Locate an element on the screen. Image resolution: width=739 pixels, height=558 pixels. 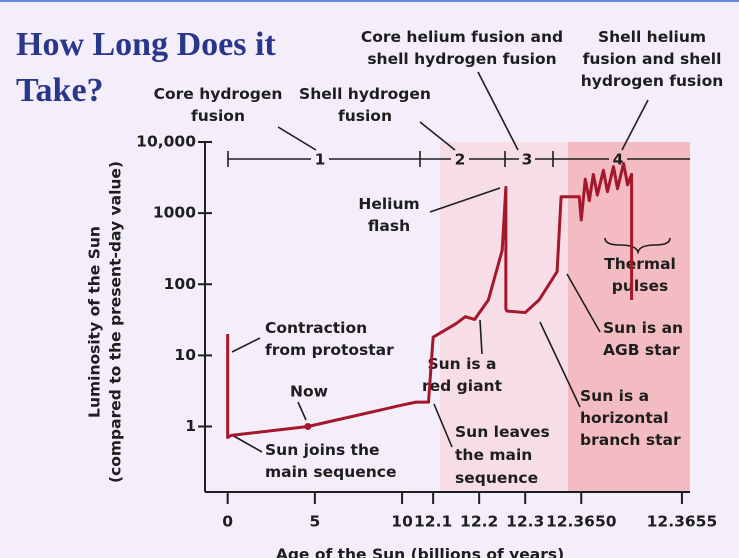
x-tick-label: 12.3655 is located at coordinates (682, 522).